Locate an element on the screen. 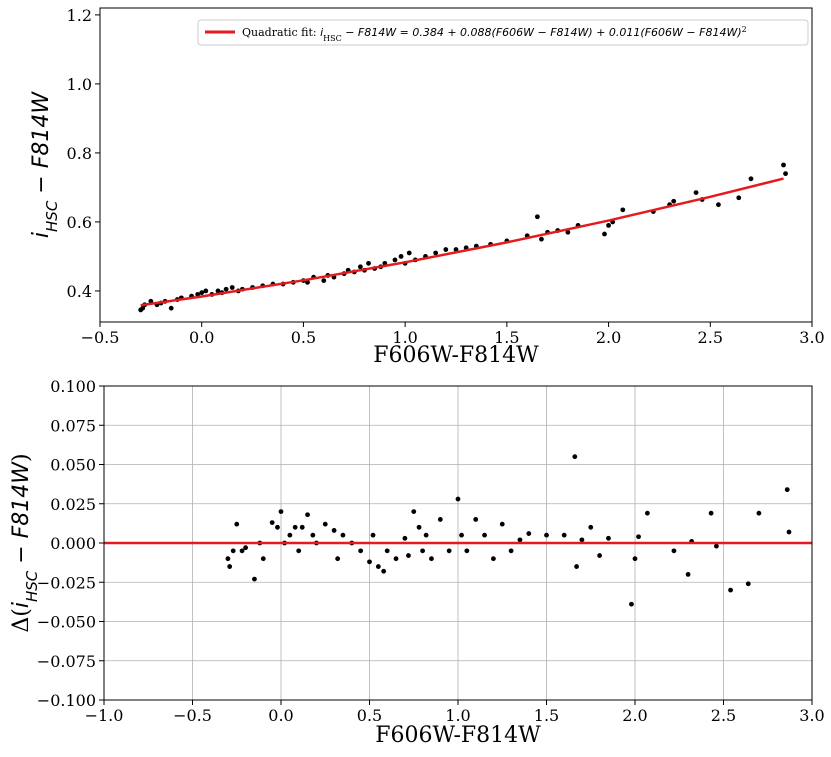 The image size is (831, 757). legend-part: i is located at coordinates (321, 32).